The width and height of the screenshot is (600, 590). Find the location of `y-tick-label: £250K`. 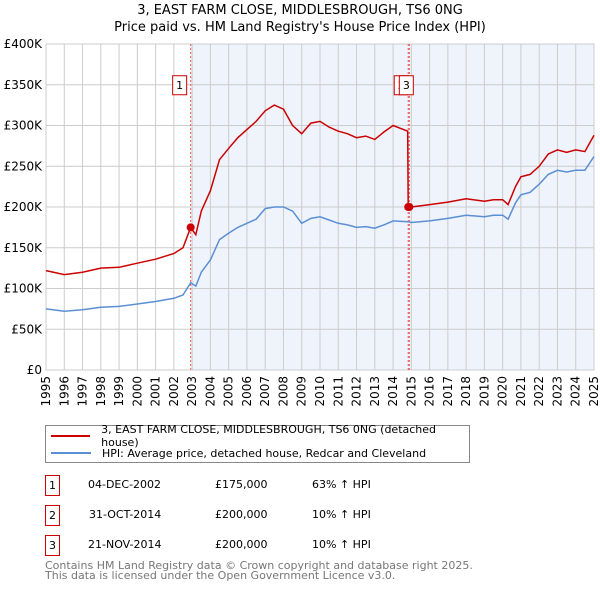

y-tick-label: £250K is located at coordinates (24, 166).